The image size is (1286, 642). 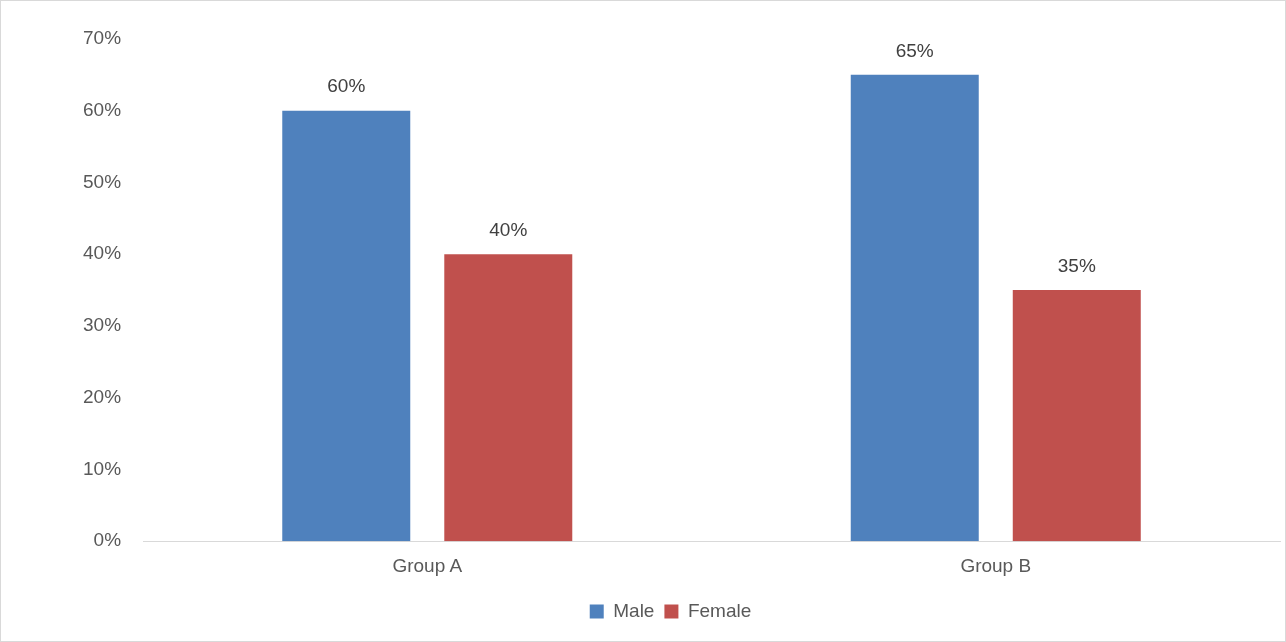 What do you see at coordinates (102, 109) in the screenshot?
I see `y-tick-label: 60%` at bounding box center [102, 109].